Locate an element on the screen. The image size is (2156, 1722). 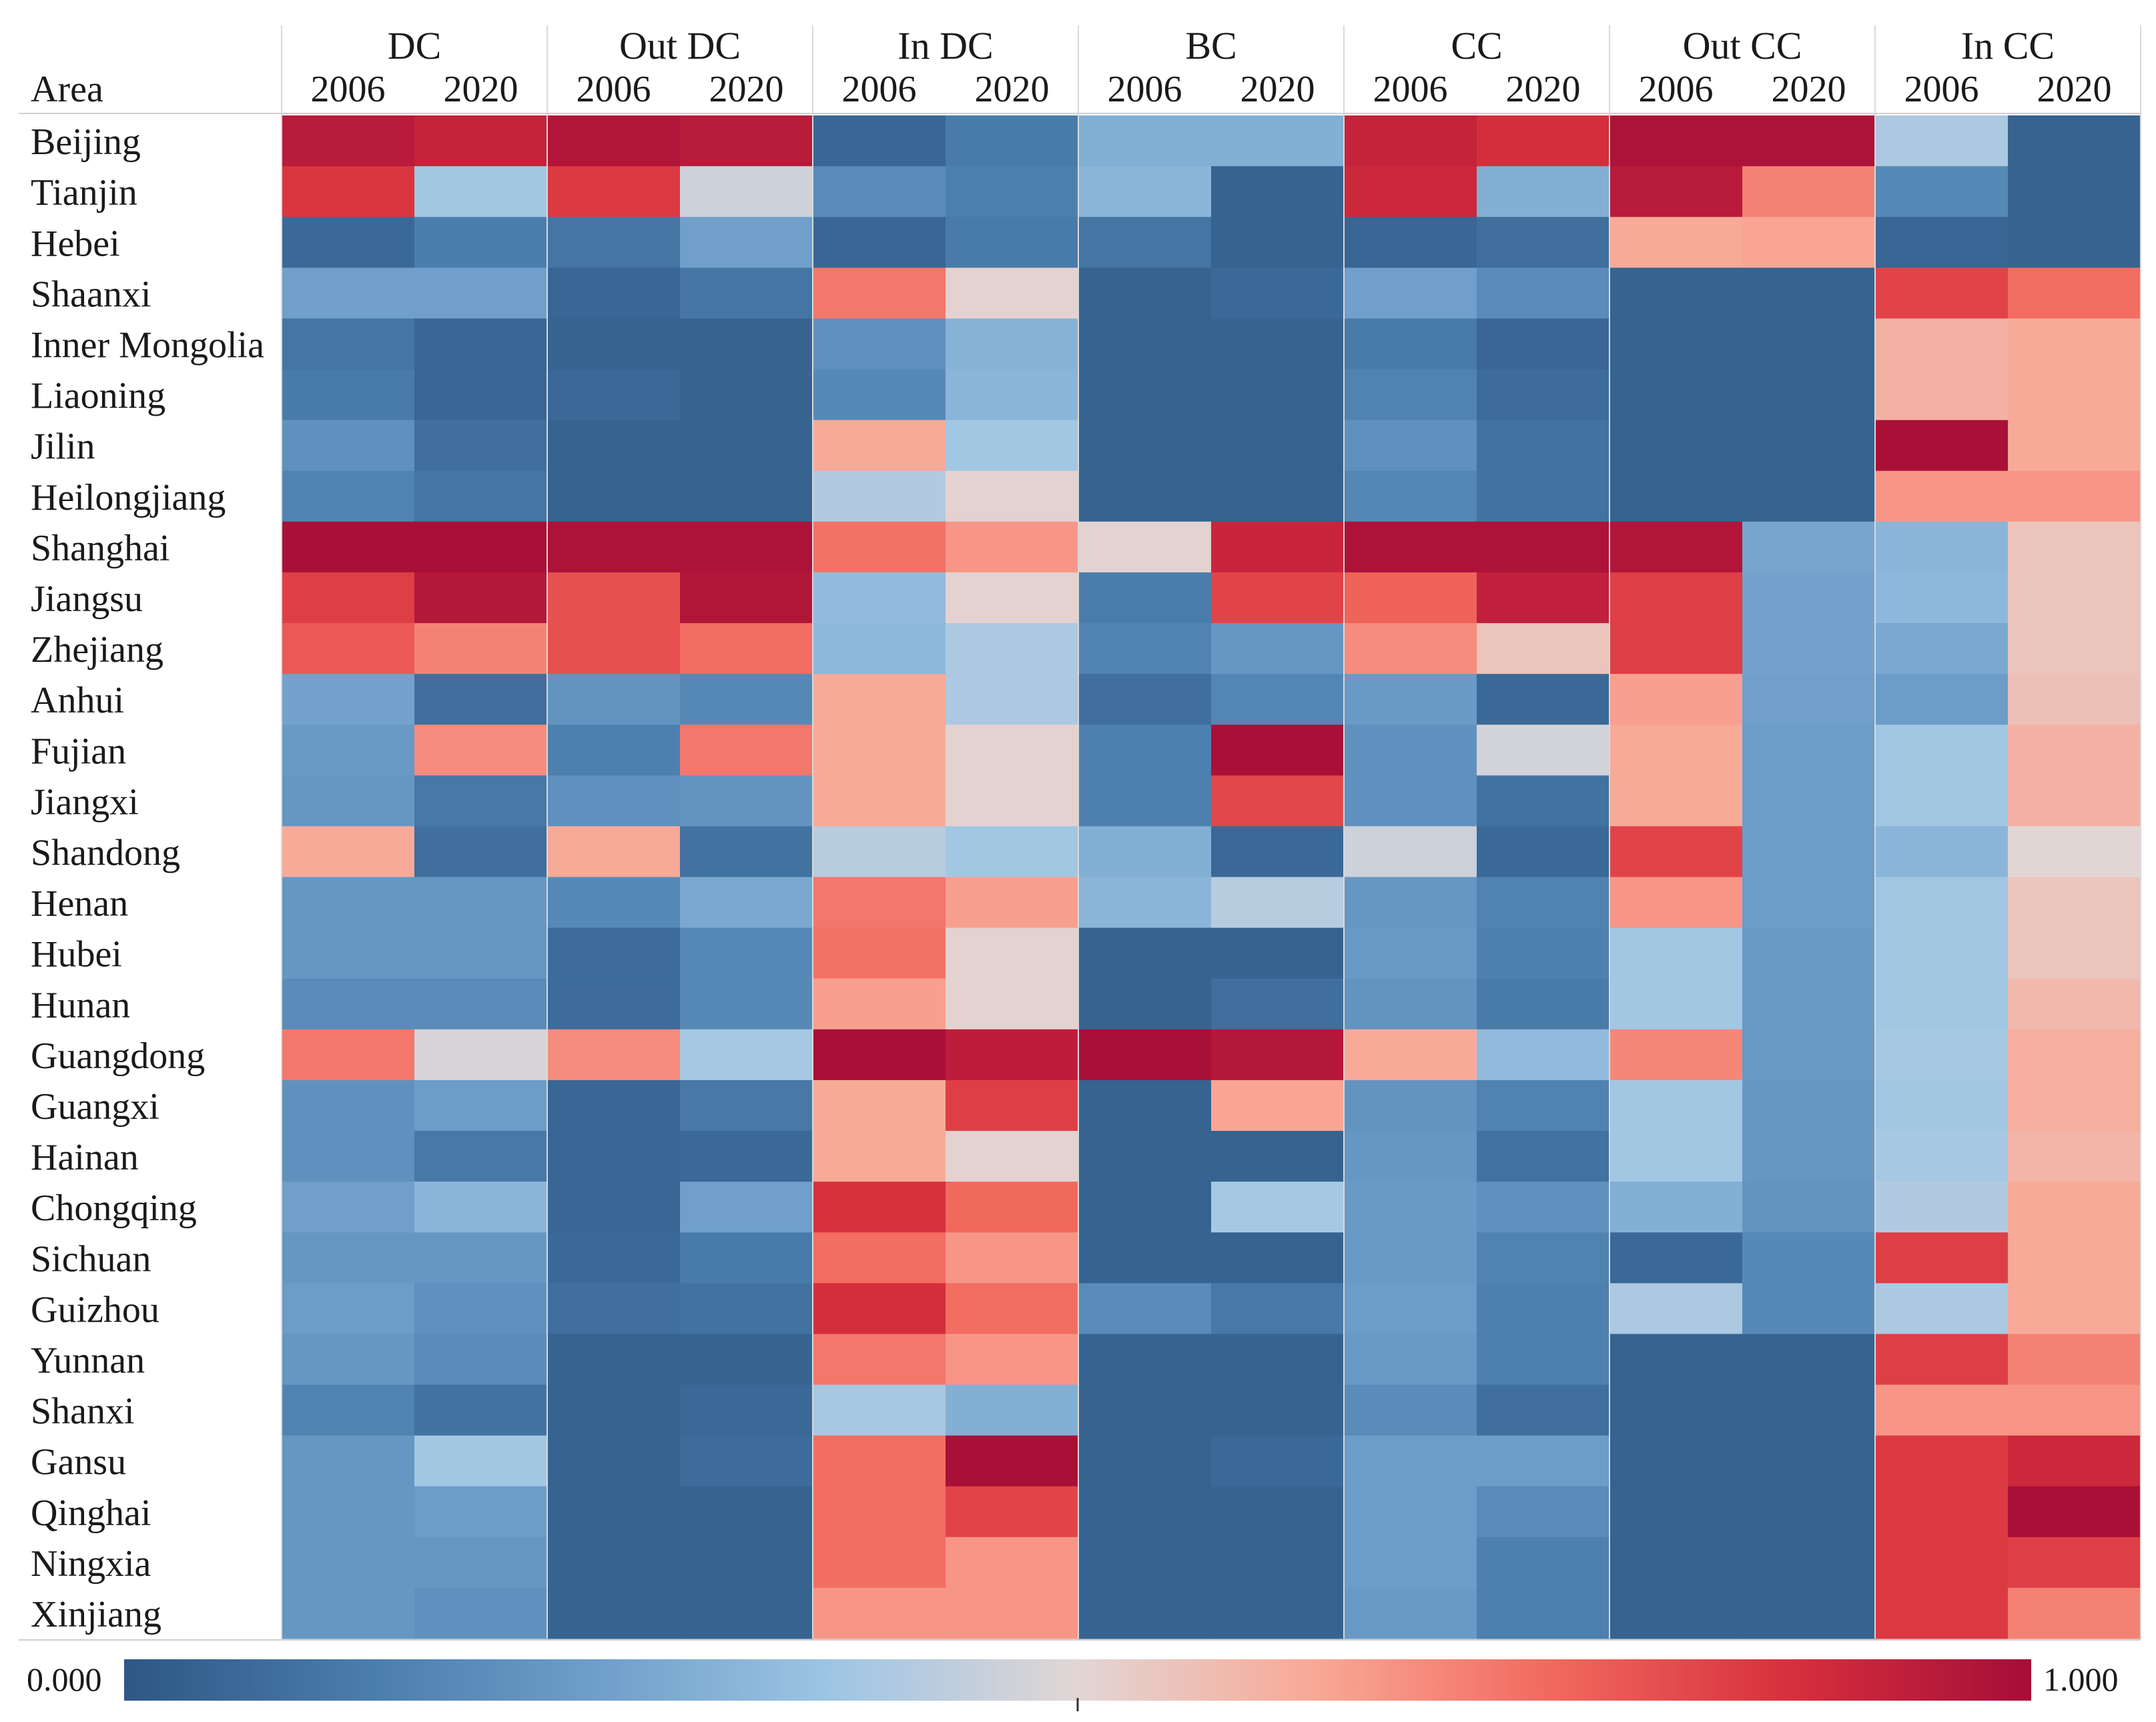
group-header: In CC is located at coordinates (2008, 45).